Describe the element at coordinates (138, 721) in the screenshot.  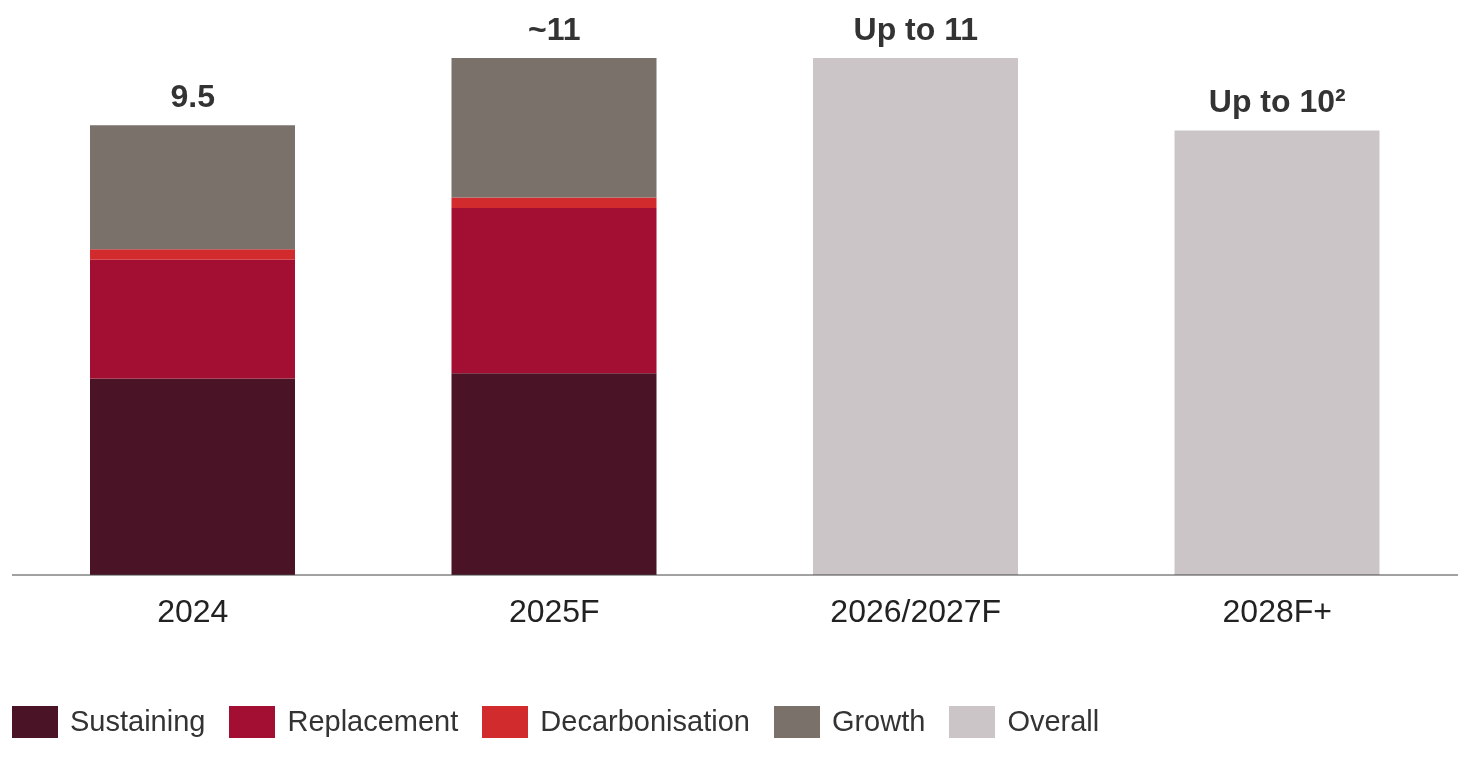
I see `legend-label: Sustaining` at that location.